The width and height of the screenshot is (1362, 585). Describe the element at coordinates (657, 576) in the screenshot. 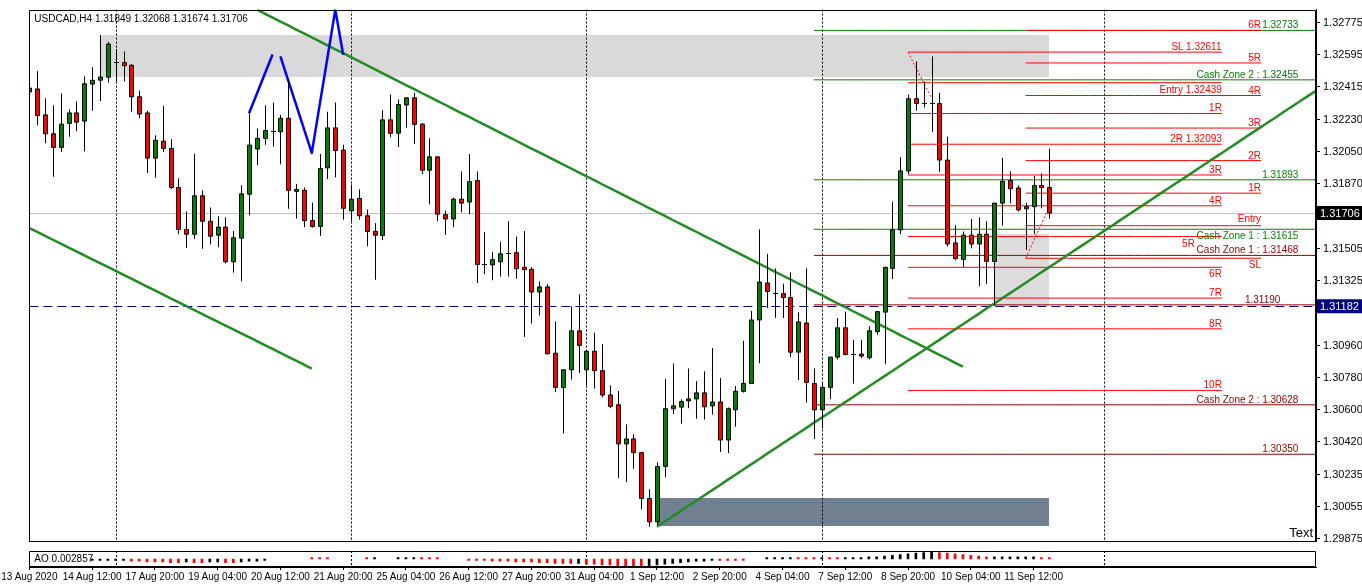

I see `x-tick-label: 1 Sep 12:00` at that location.